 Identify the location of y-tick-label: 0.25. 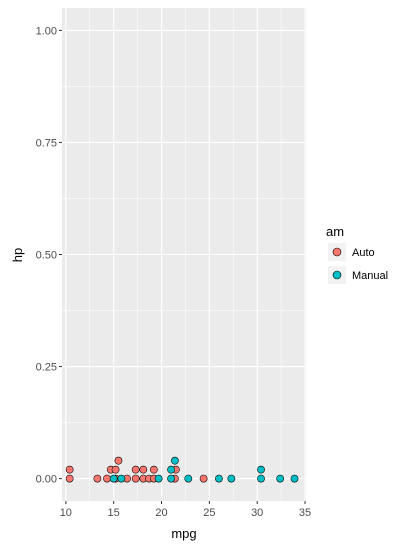
(46, 368).